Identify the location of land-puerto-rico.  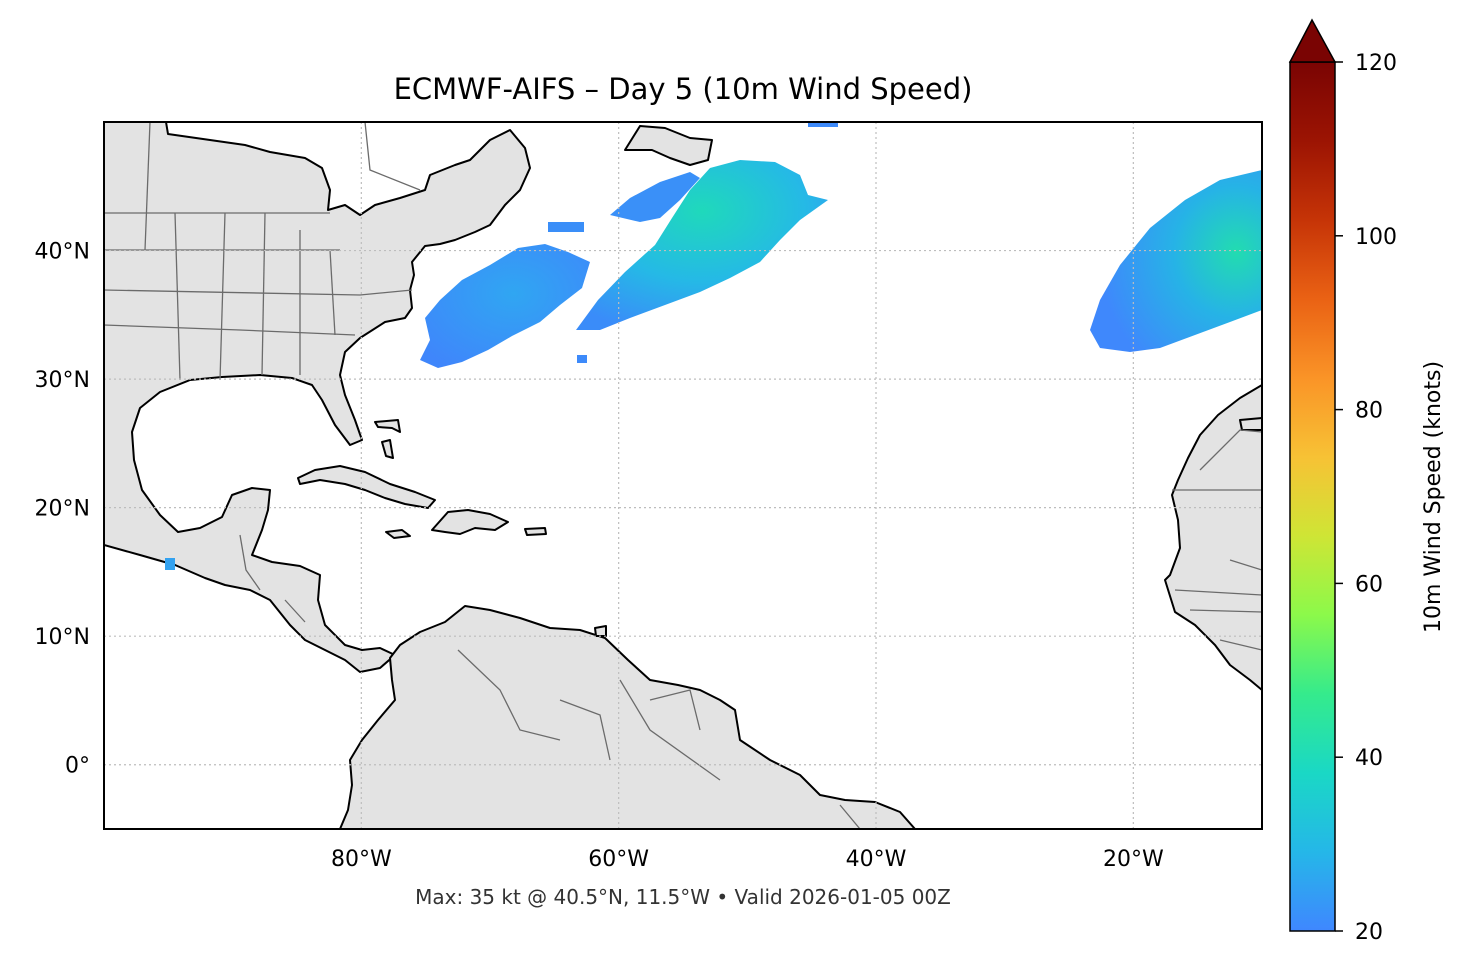
(535, 531).